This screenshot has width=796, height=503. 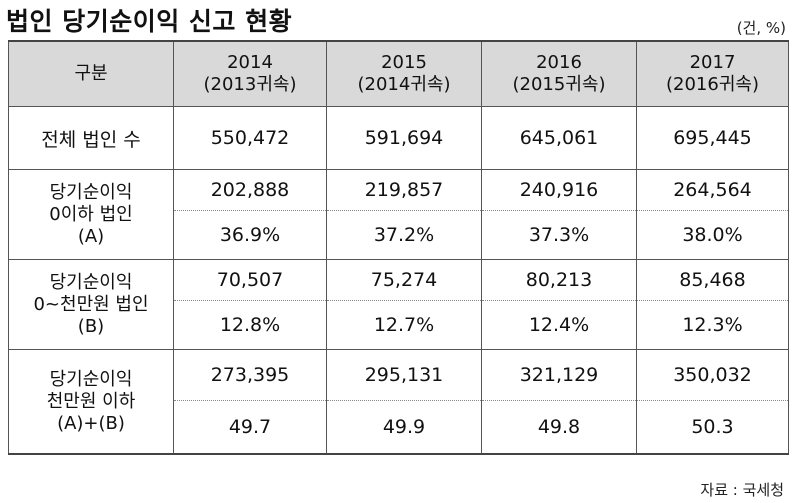 I want to click on cell: 12.8%, so click(x=250, y=325).